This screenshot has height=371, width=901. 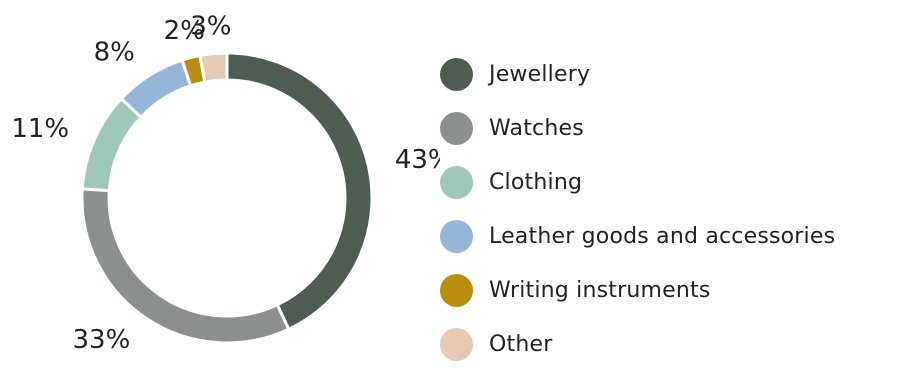 I want to click on legend-item-other: Other, so click(x=637, y=344).